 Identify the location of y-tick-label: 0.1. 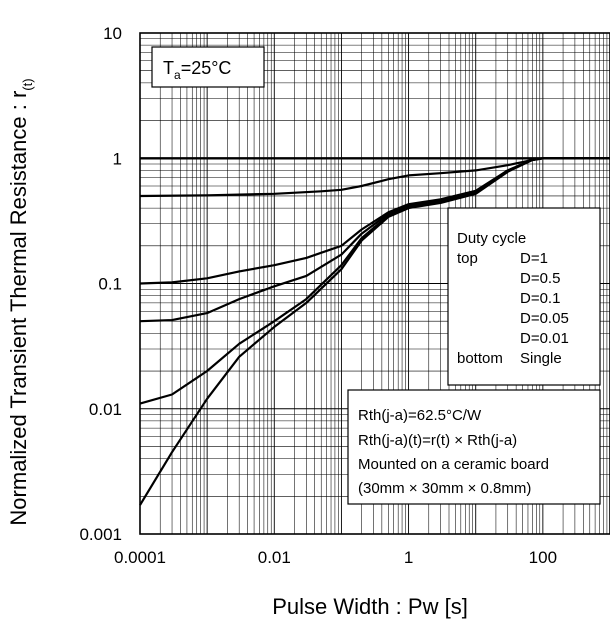
(110, 284).